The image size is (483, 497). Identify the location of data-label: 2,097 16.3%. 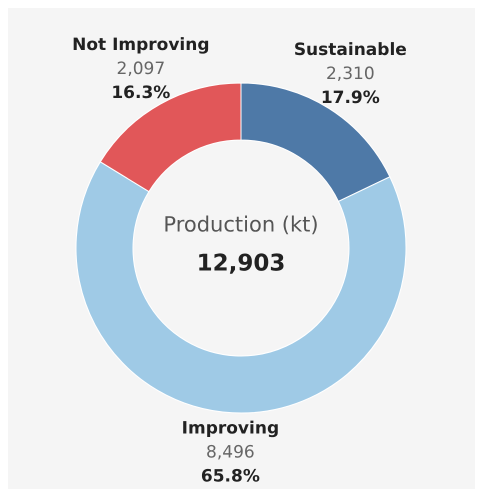
(140, 80).